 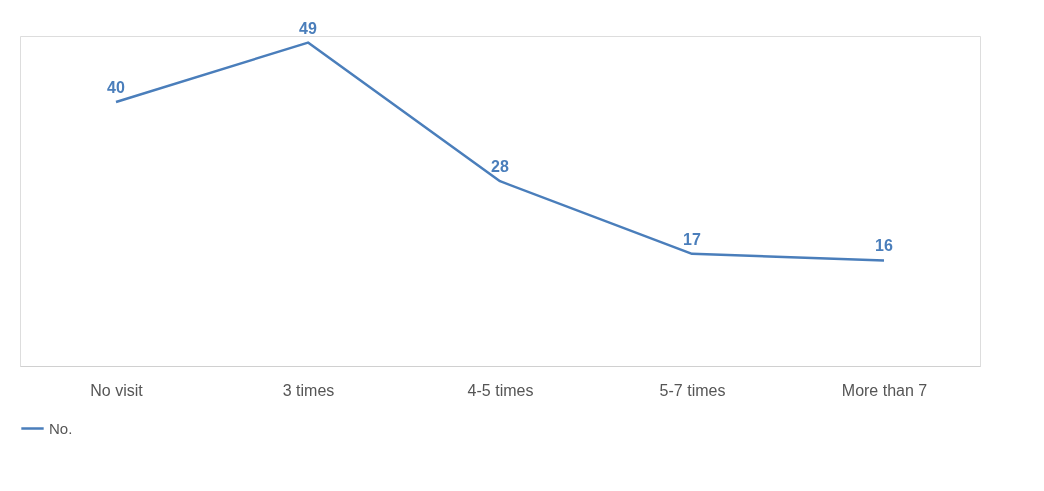 I want to click on data-label: 16, so click(x=884, y=246).